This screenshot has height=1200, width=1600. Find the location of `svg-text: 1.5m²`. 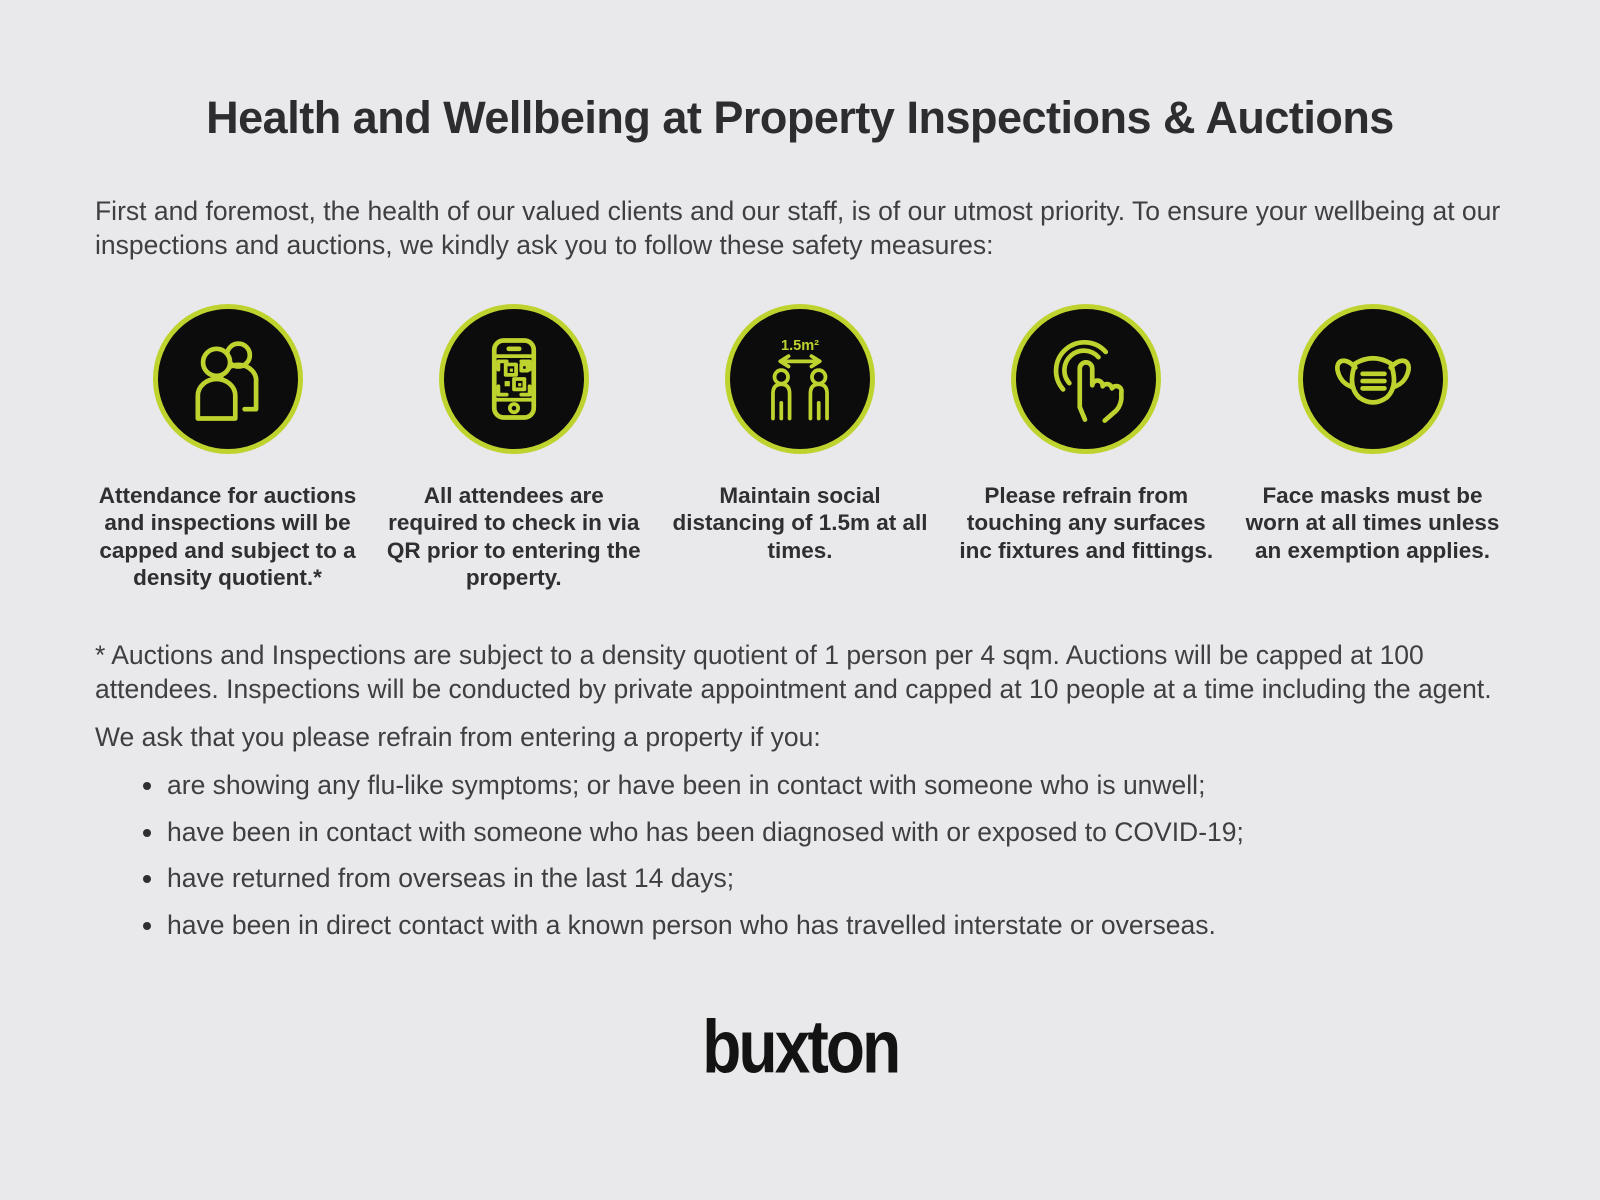

svg-text: 1.5m² is located at coordinates (800, 346).